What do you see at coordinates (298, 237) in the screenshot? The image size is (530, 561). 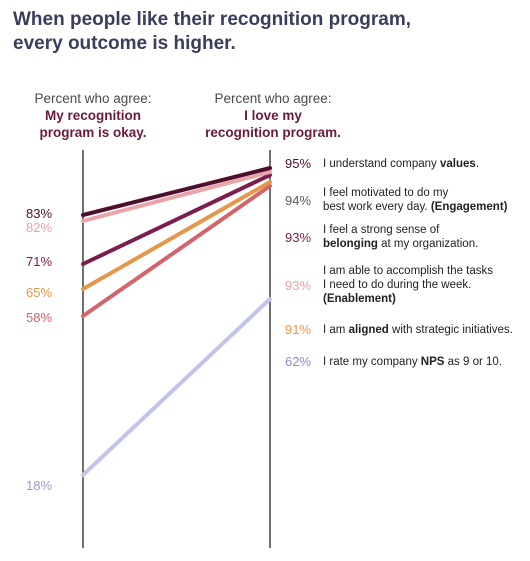 I see `right-value-label-2: 93%` at bounding box center [298, 237].